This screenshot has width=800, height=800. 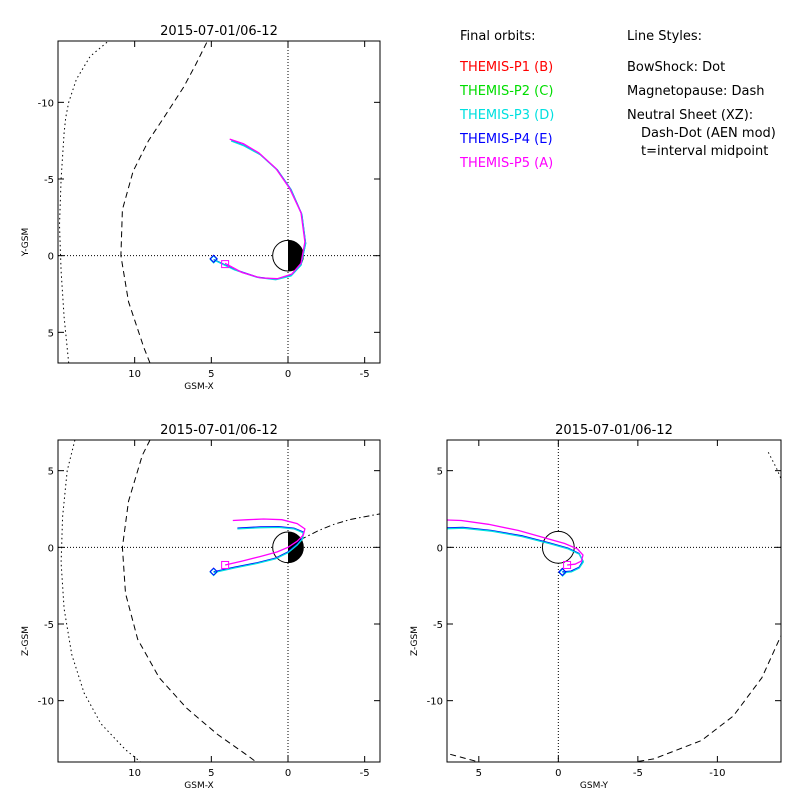 I want to click on legend-styles-heading: Line Styles:, so click(x=664, y=36).